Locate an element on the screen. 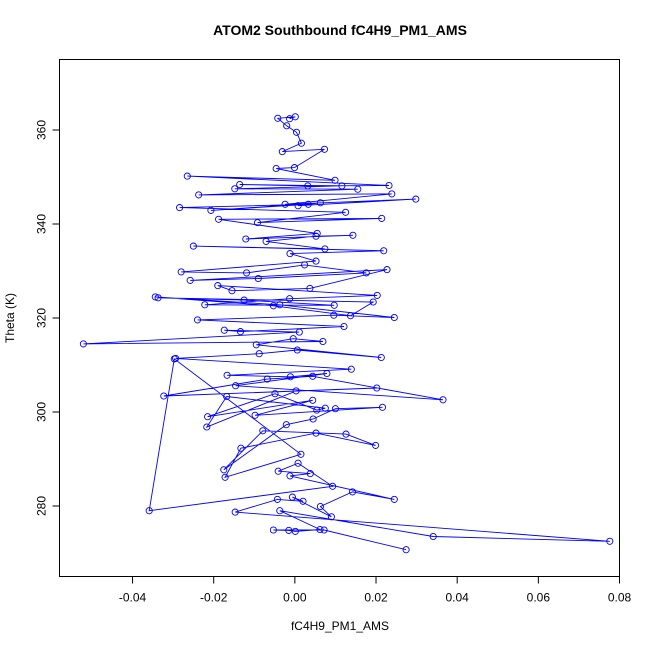  x-tick-label: 0.04 is located at coordinates (458, 598).